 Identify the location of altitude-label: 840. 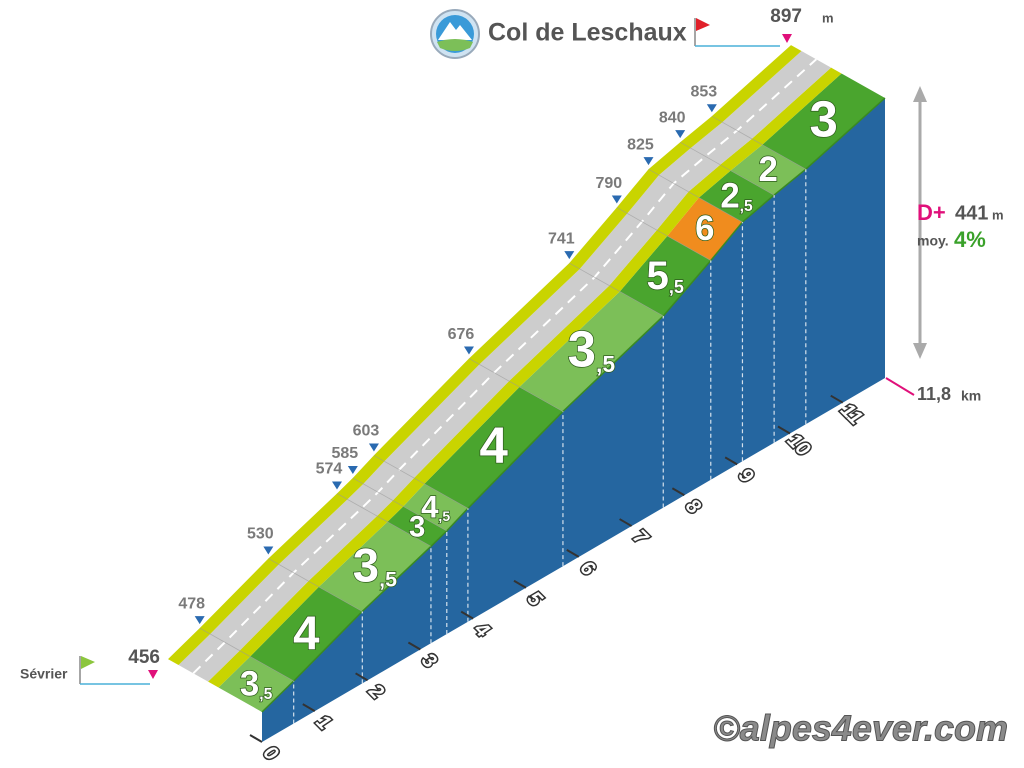
(672, 117).